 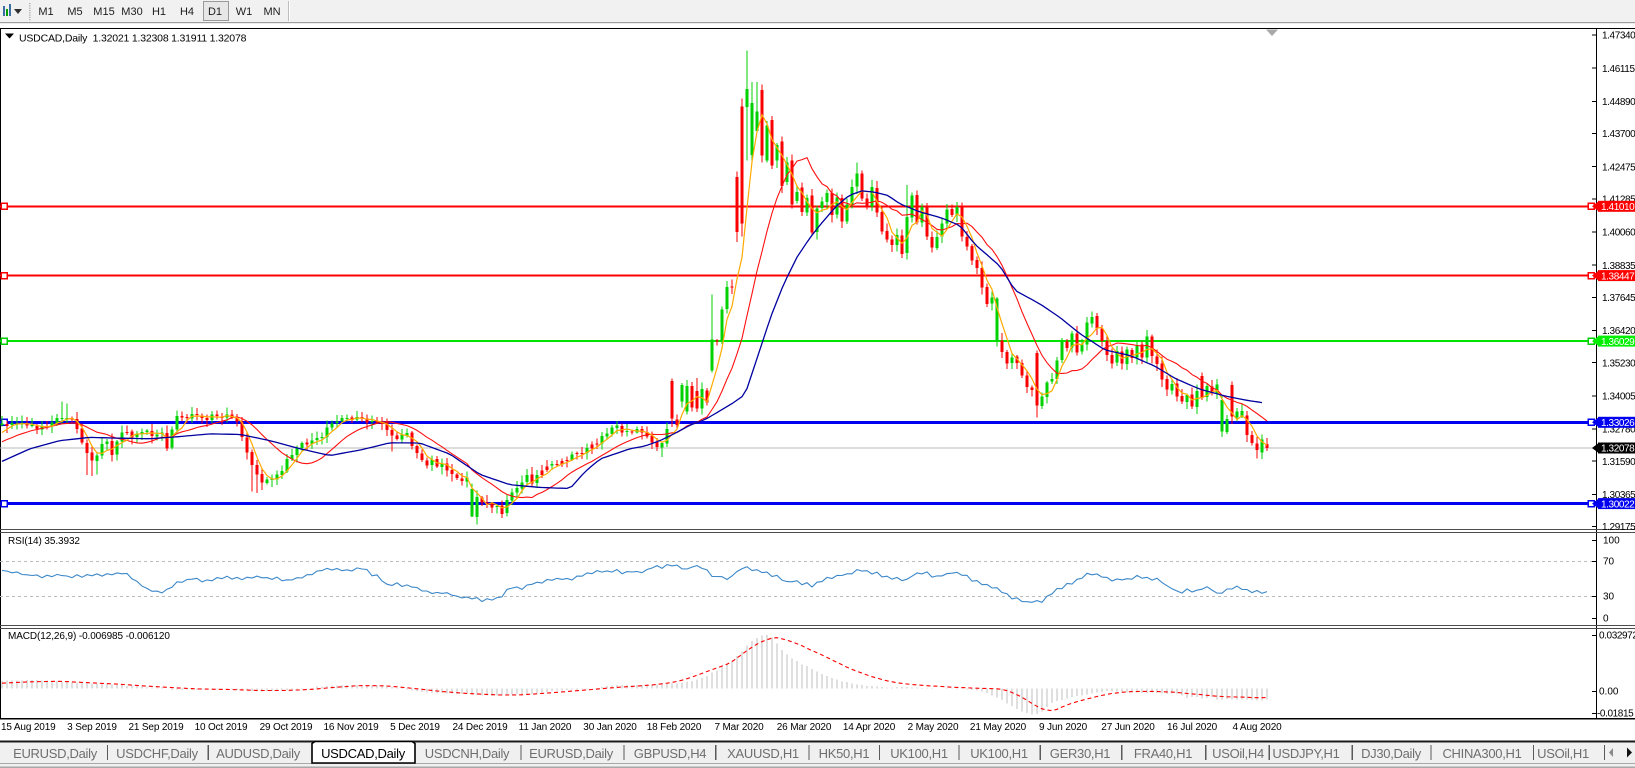 I want to click on svg-text: 70, so click(x=1609, y=562).